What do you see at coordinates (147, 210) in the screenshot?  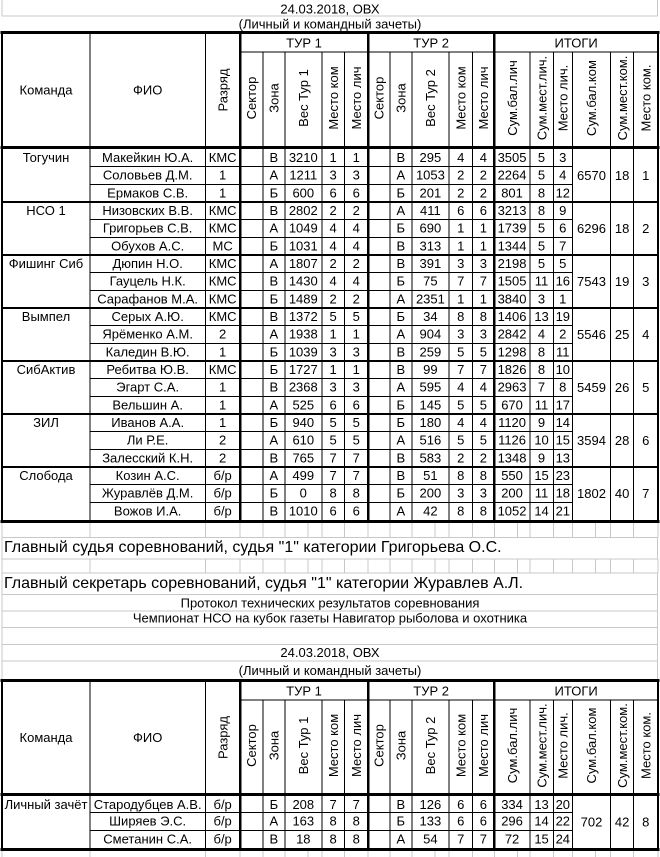 I see `svg-text: Низовских В.В.` at bounding box center [147, 210].